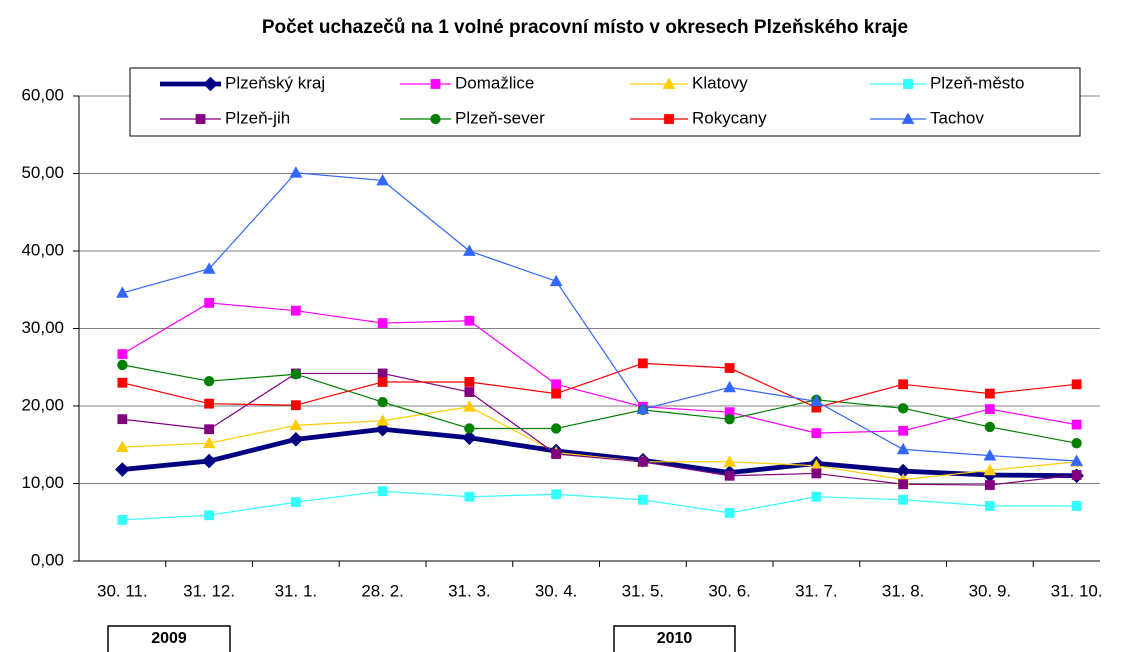  Describe the element at coordinates (500, 117) in the screenshot. I see `legend-label: Plzeň-sever` at that location.